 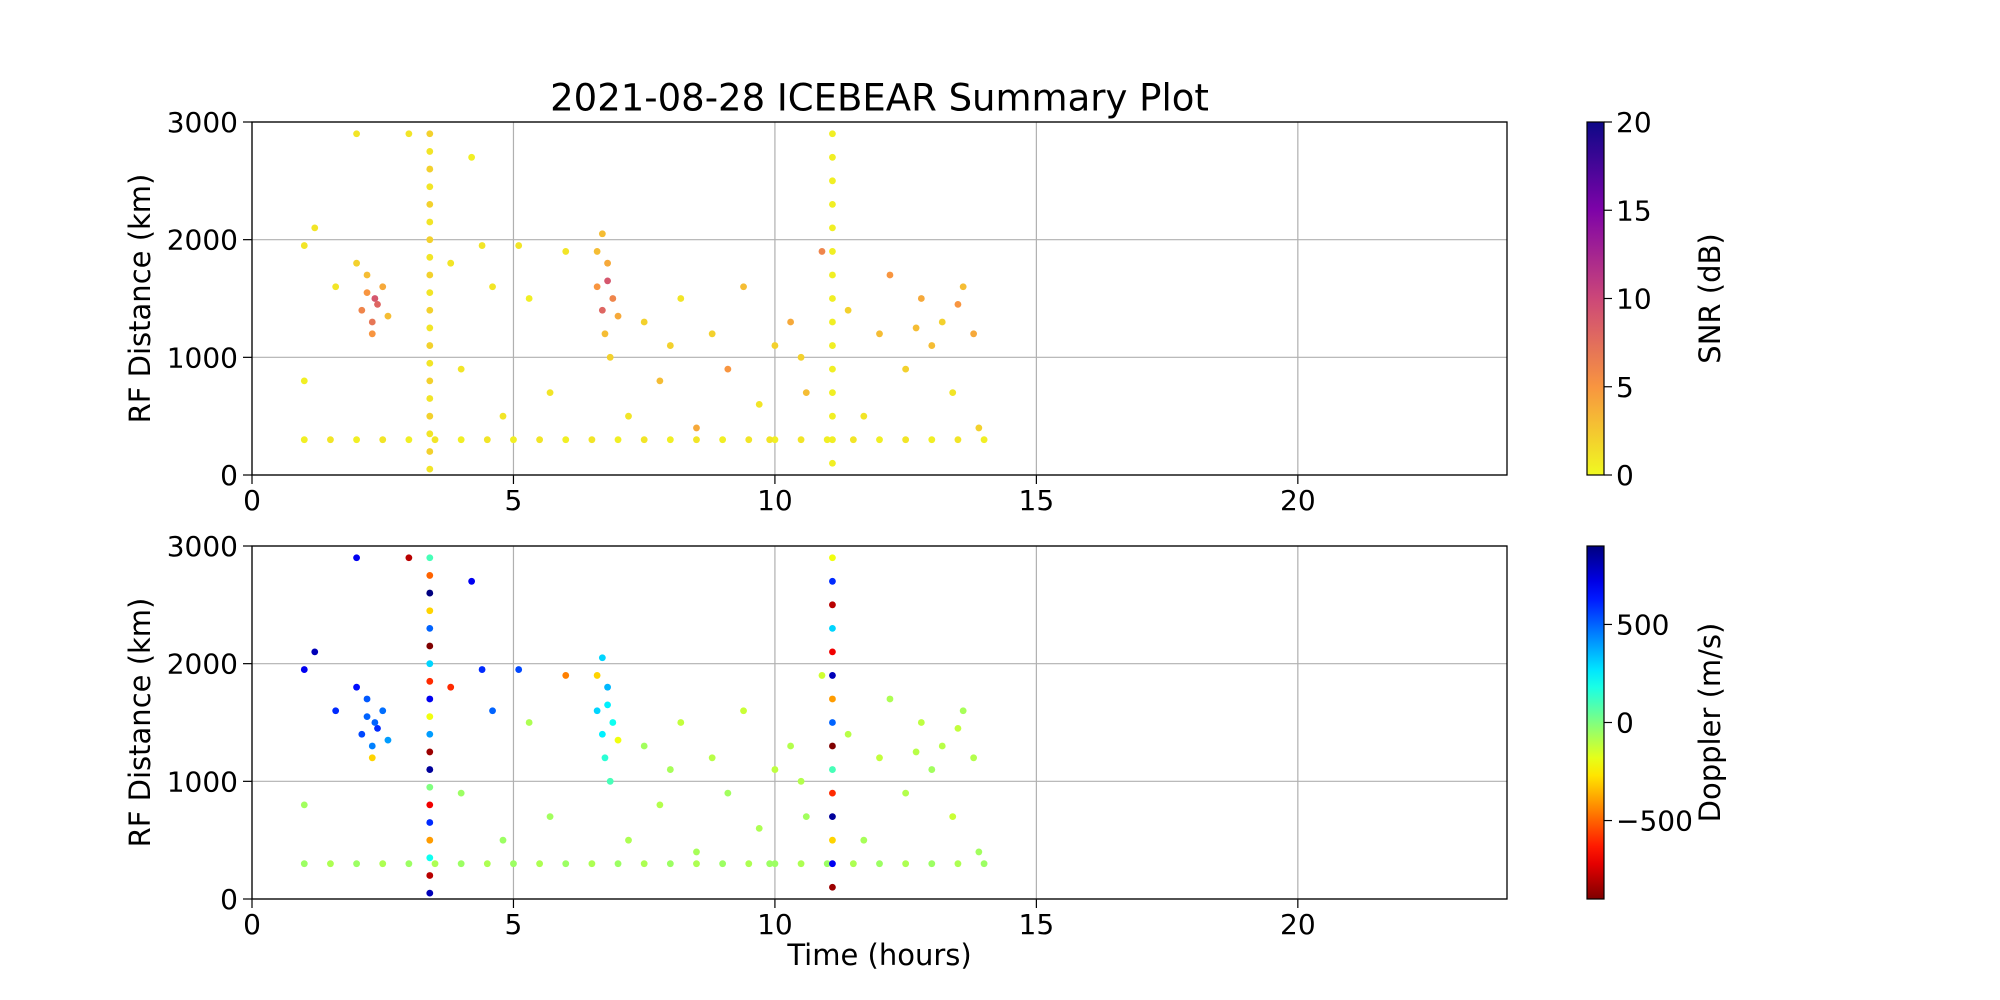 What do you see at coordinates (514, 500) in the screenshot?
I see `x-tick-label: 5` at bounding box center [514, 500].